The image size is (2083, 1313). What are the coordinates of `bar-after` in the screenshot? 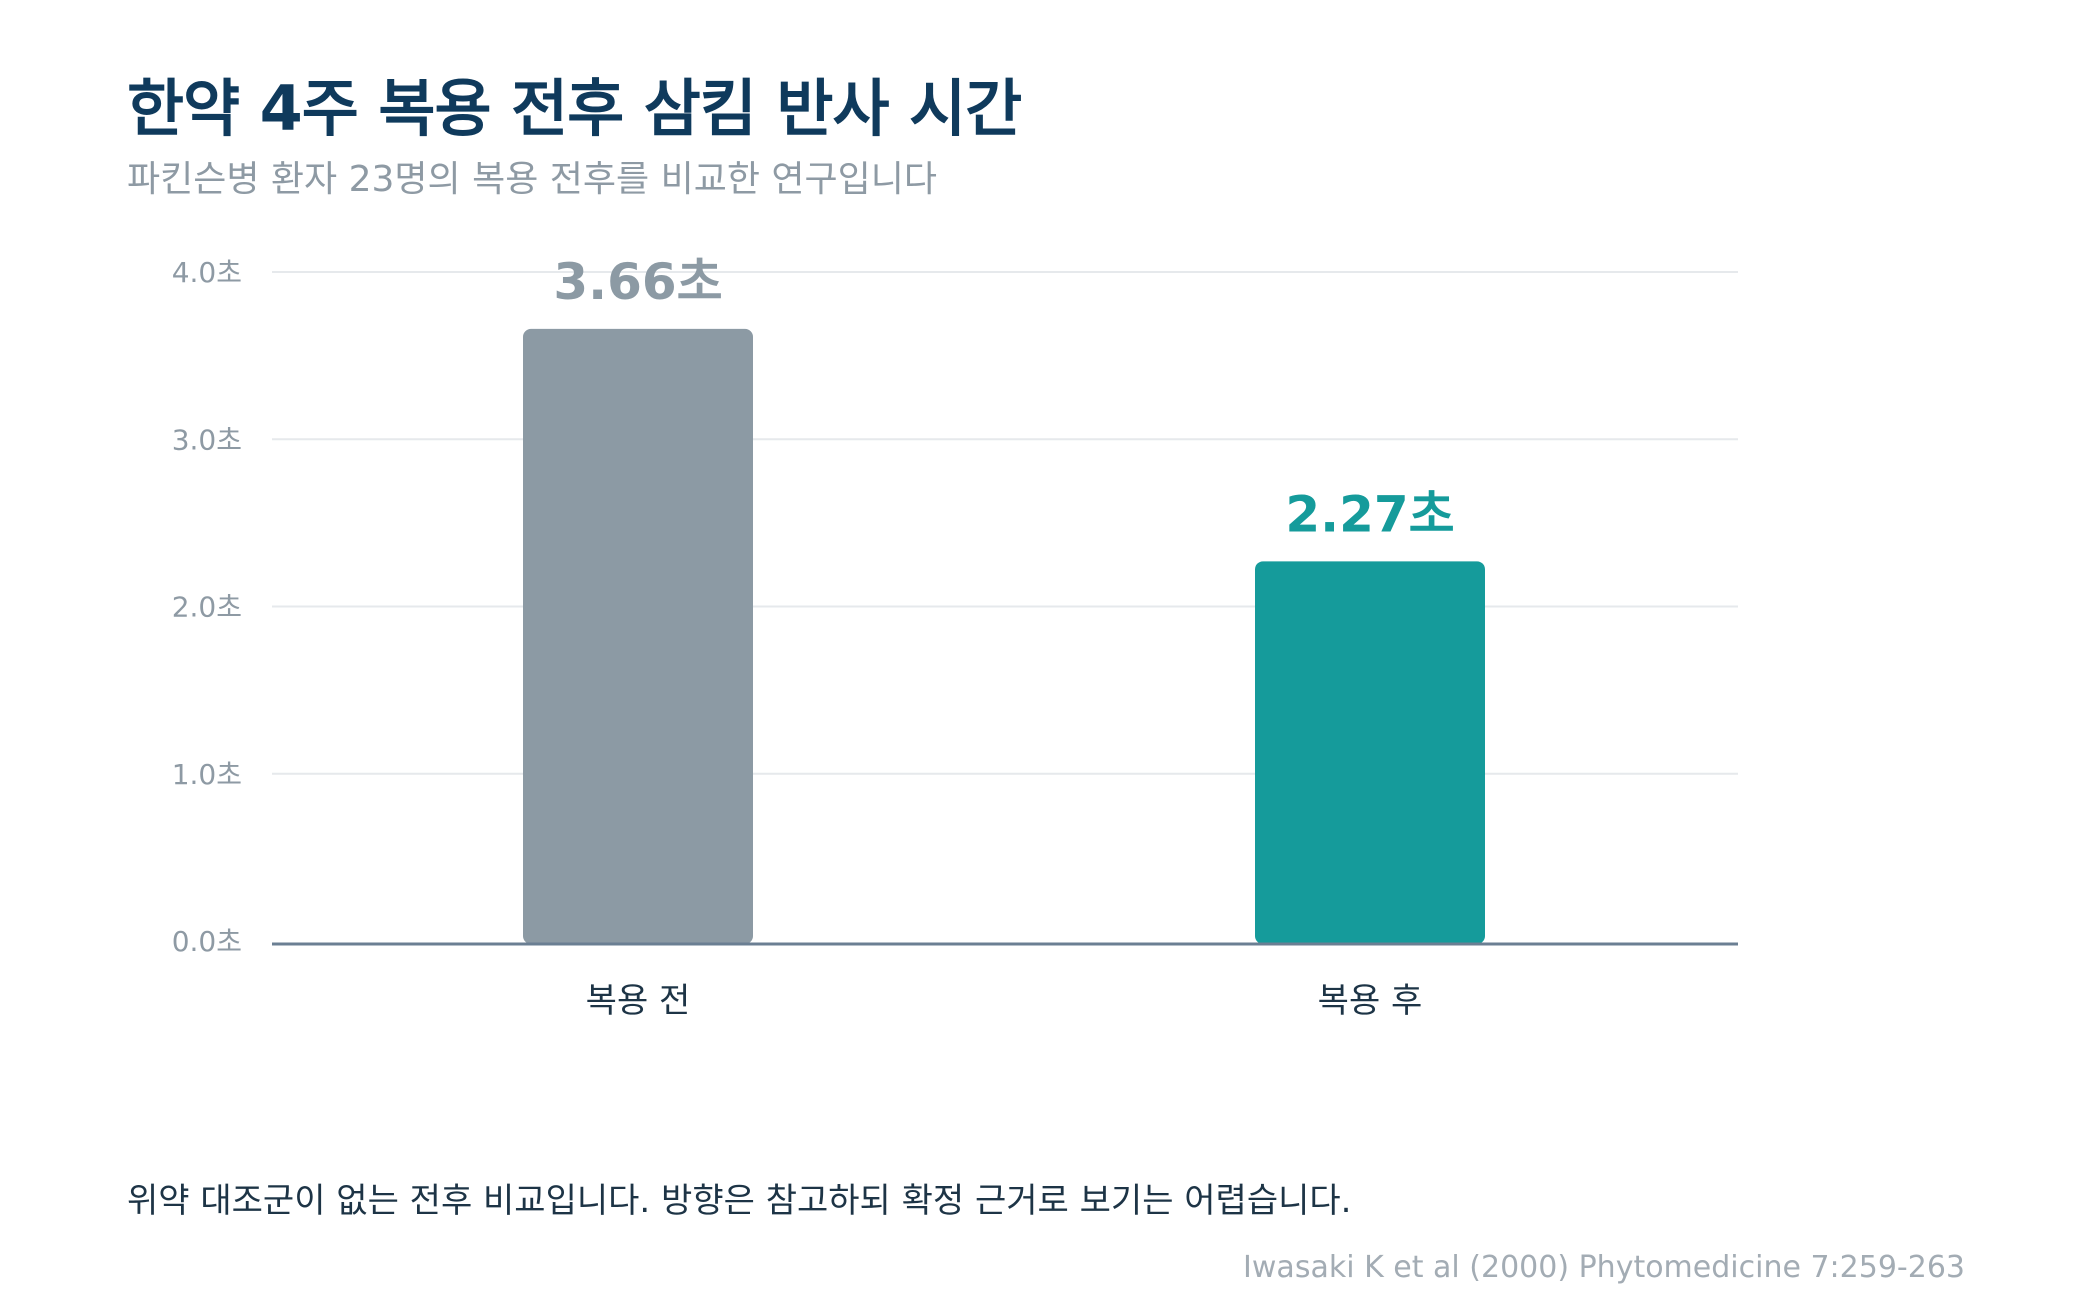 It's located at (1370, 752).